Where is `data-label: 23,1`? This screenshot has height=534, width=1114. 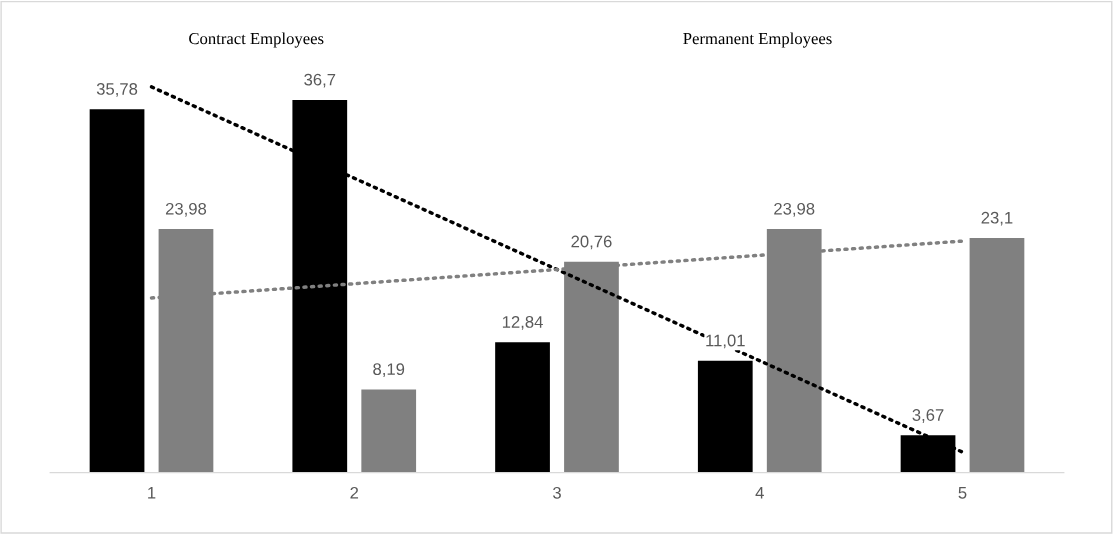 data-label: 23,1 is located at coordinates (997, 218).